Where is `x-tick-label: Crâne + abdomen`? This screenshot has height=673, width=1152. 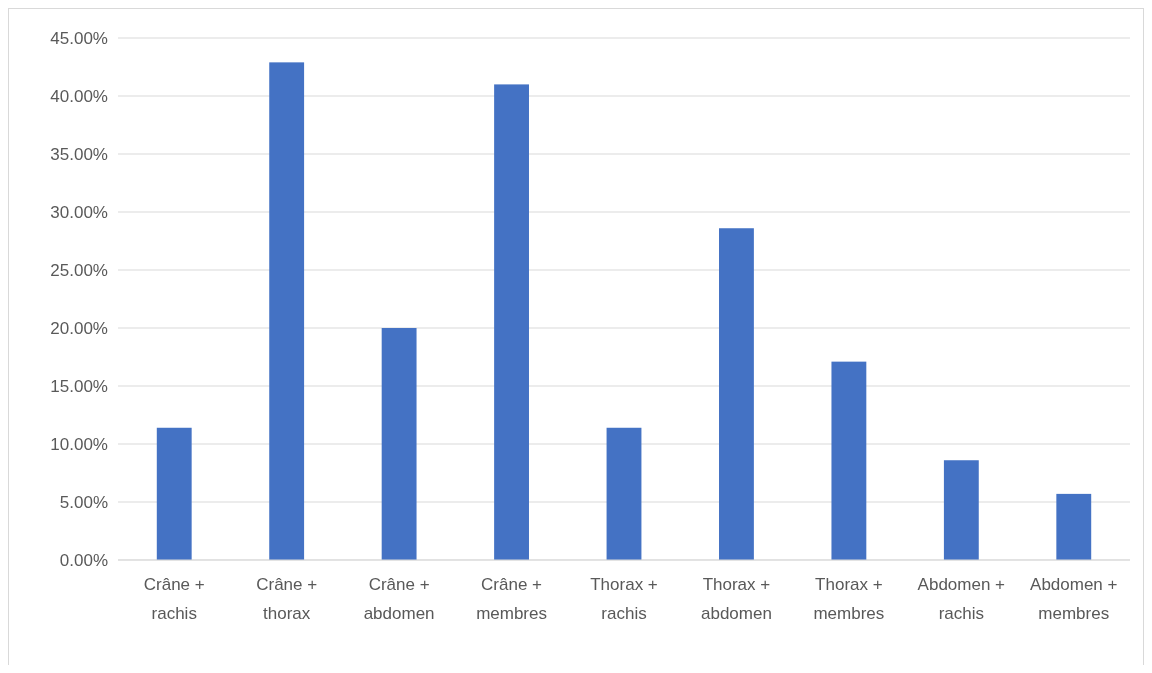 x-tick-label: Crâne + abdomen is located at coordinates (399, 599).